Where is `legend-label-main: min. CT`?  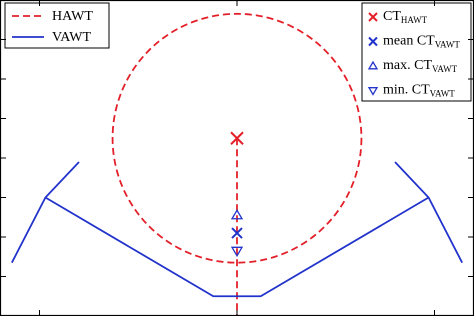
legend-label-main: min. CT is located at coordinates (406, 90).